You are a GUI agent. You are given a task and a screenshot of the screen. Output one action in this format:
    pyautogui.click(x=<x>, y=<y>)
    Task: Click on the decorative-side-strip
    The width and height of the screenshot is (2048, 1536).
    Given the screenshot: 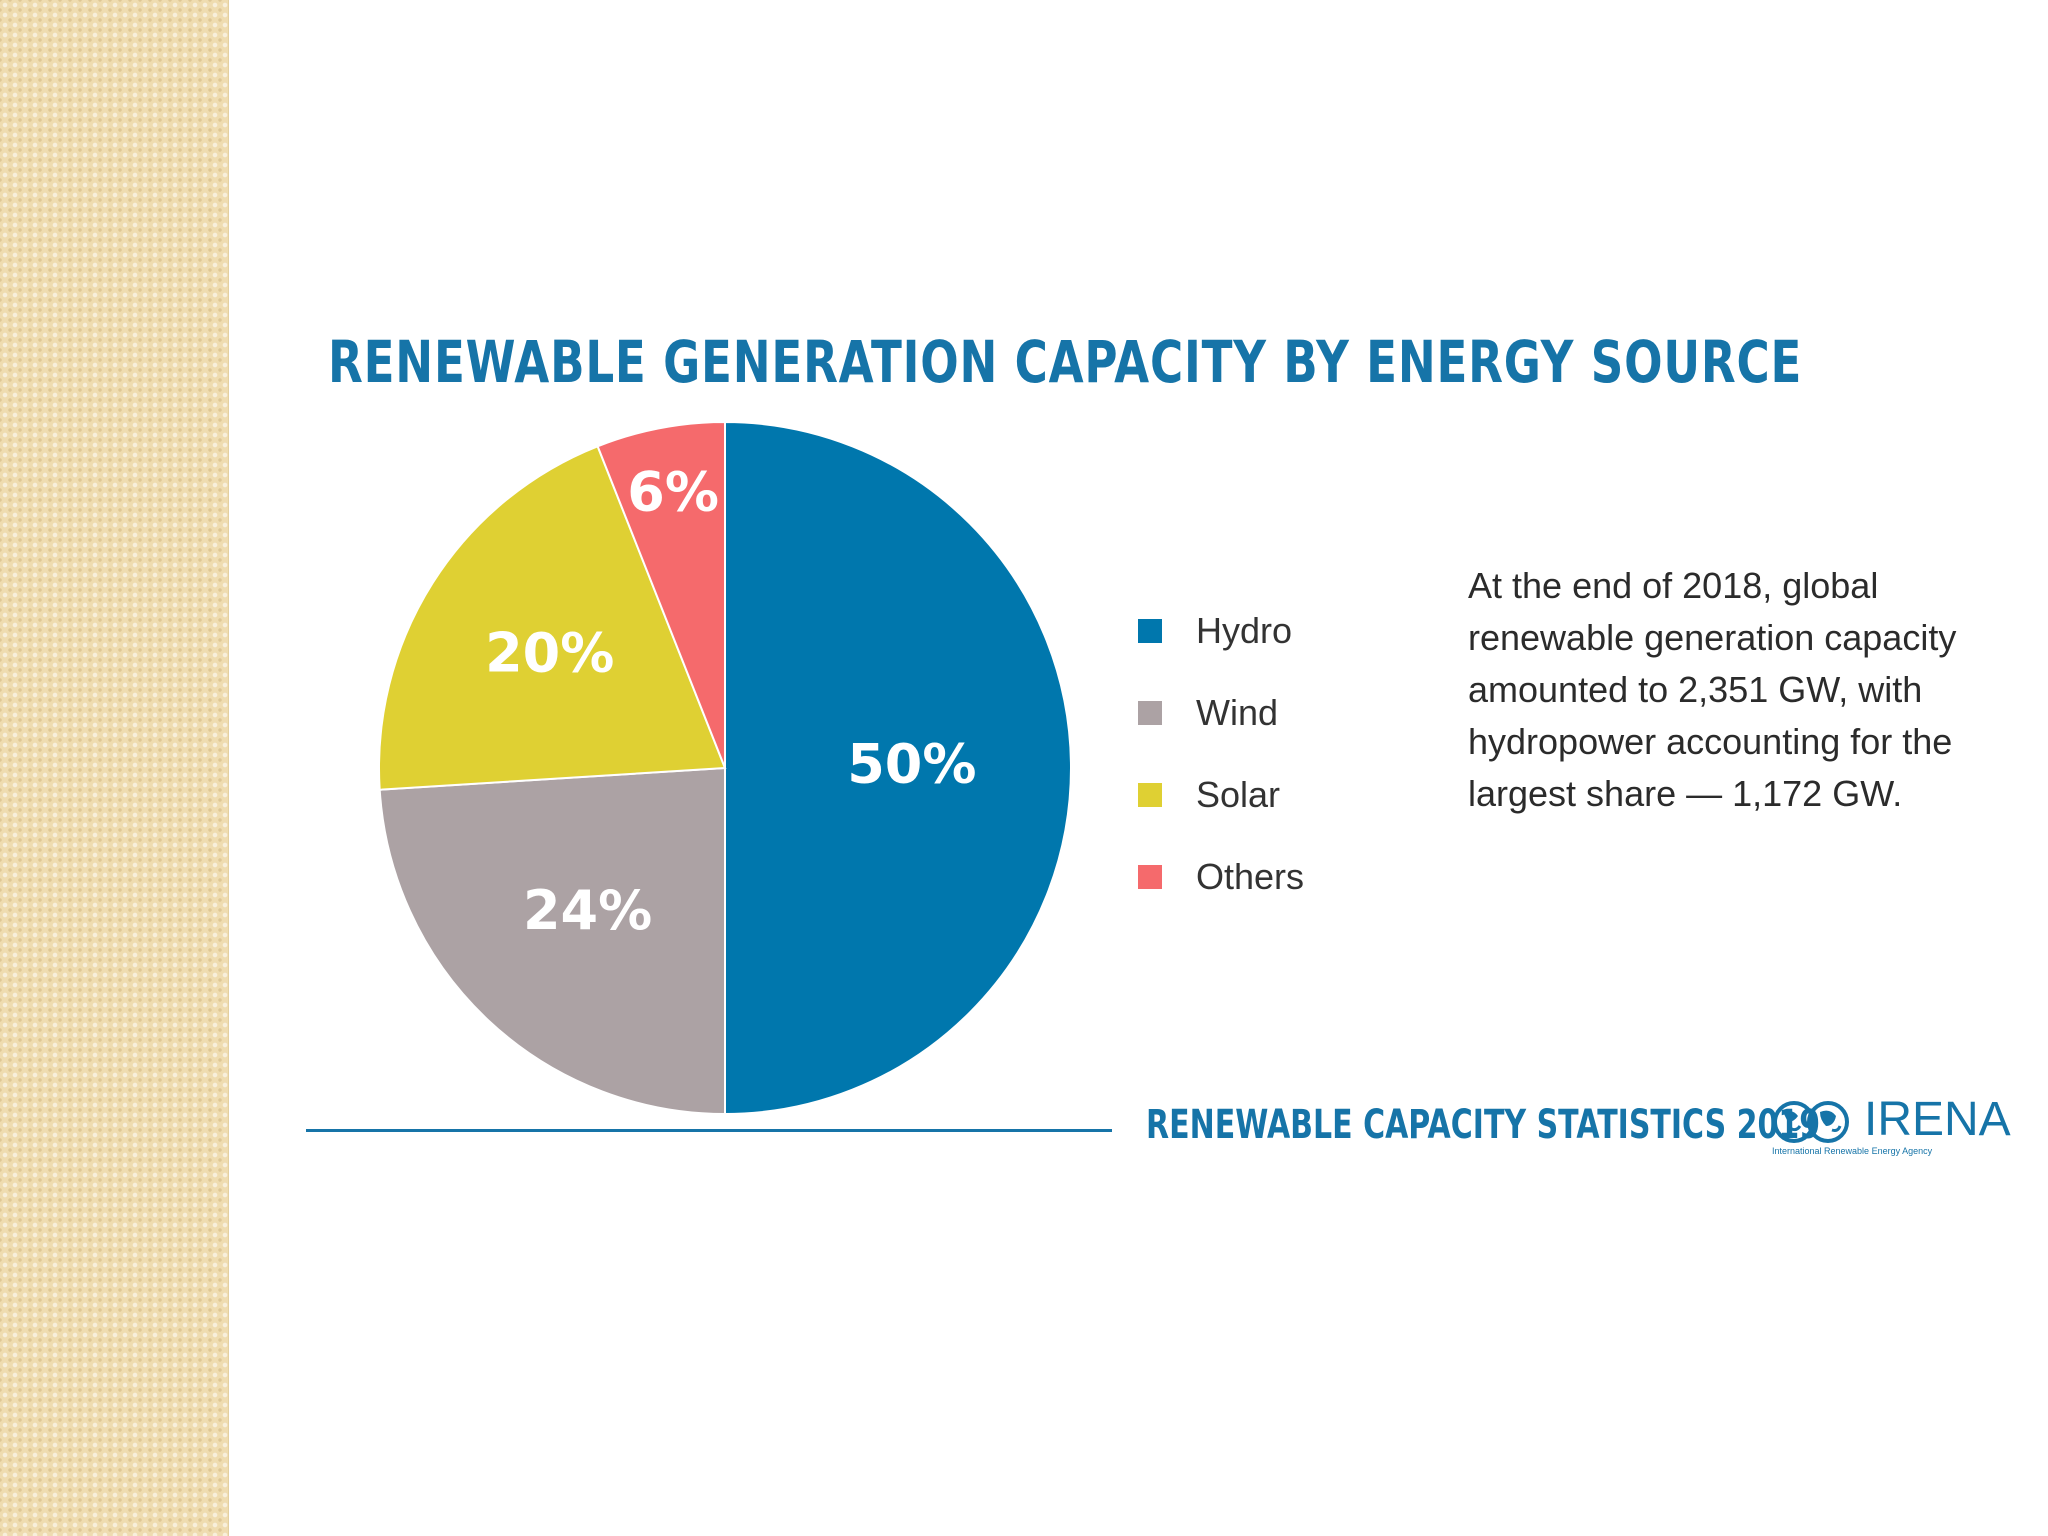 What is the action you would take?
    pyautogui.click(x=114, y=768)
    